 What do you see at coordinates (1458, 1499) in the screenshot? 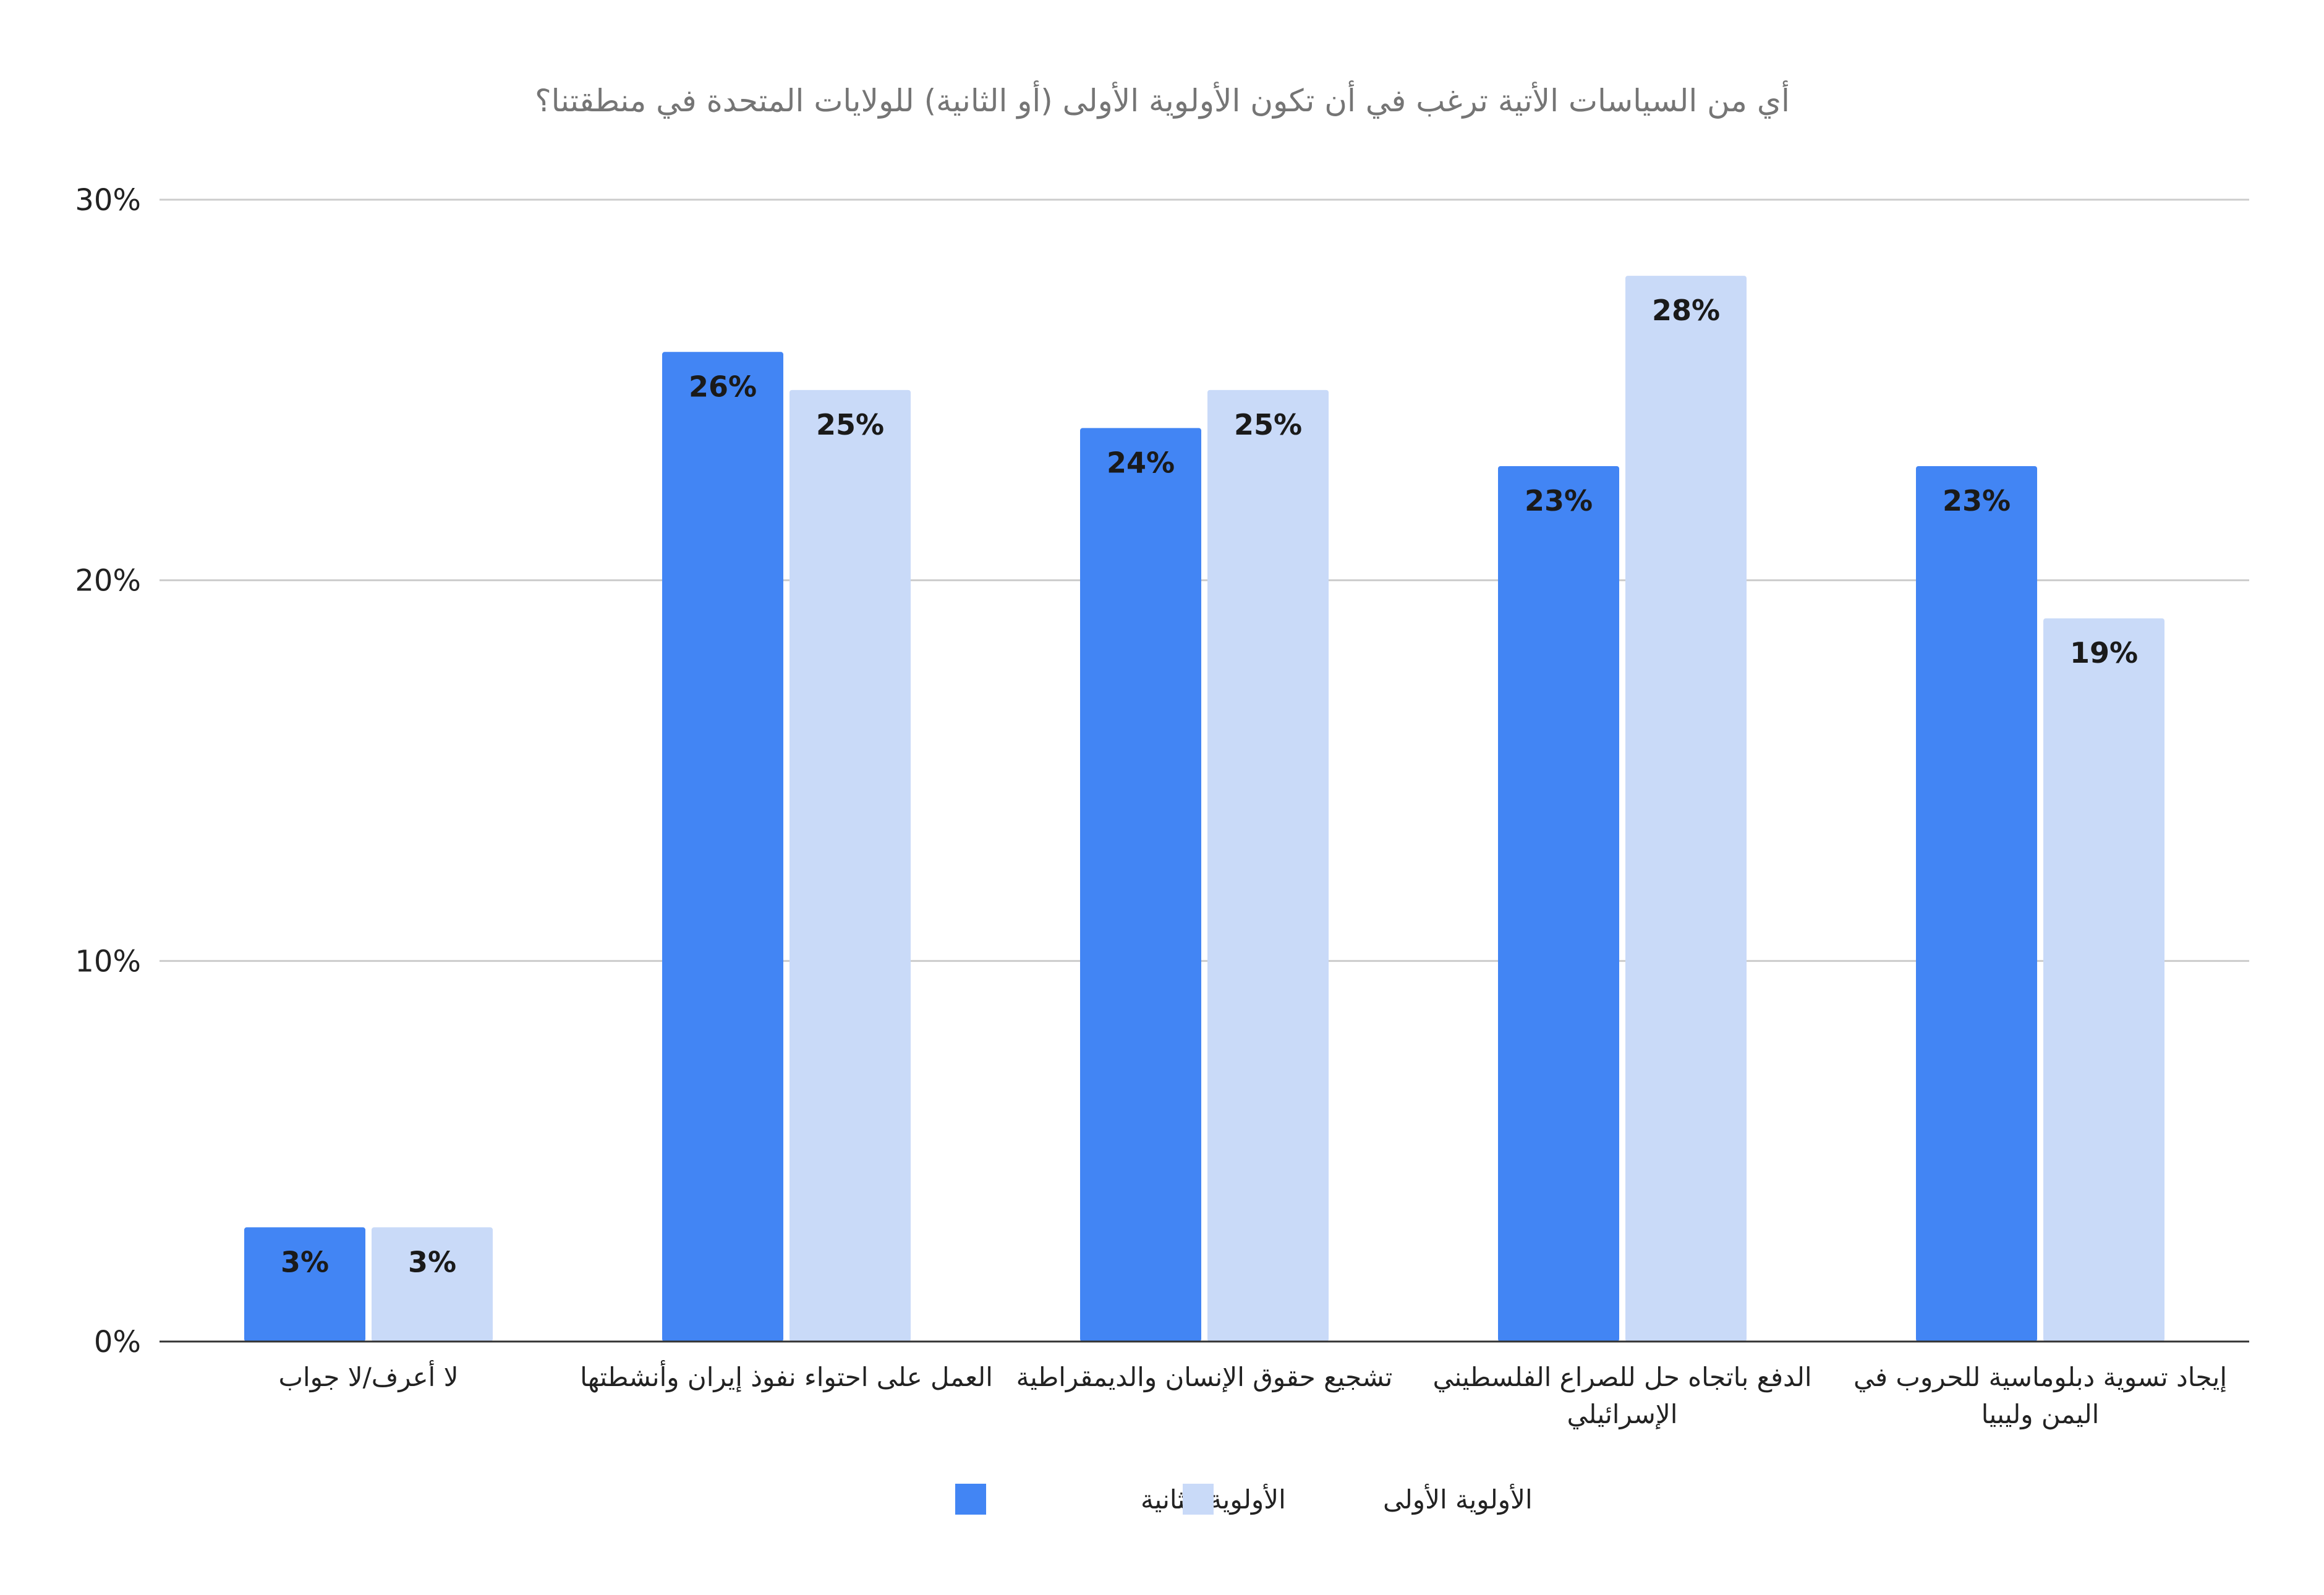
I see `legend-label: الأولوية الأولى` at bounding box center [1458, 1499].